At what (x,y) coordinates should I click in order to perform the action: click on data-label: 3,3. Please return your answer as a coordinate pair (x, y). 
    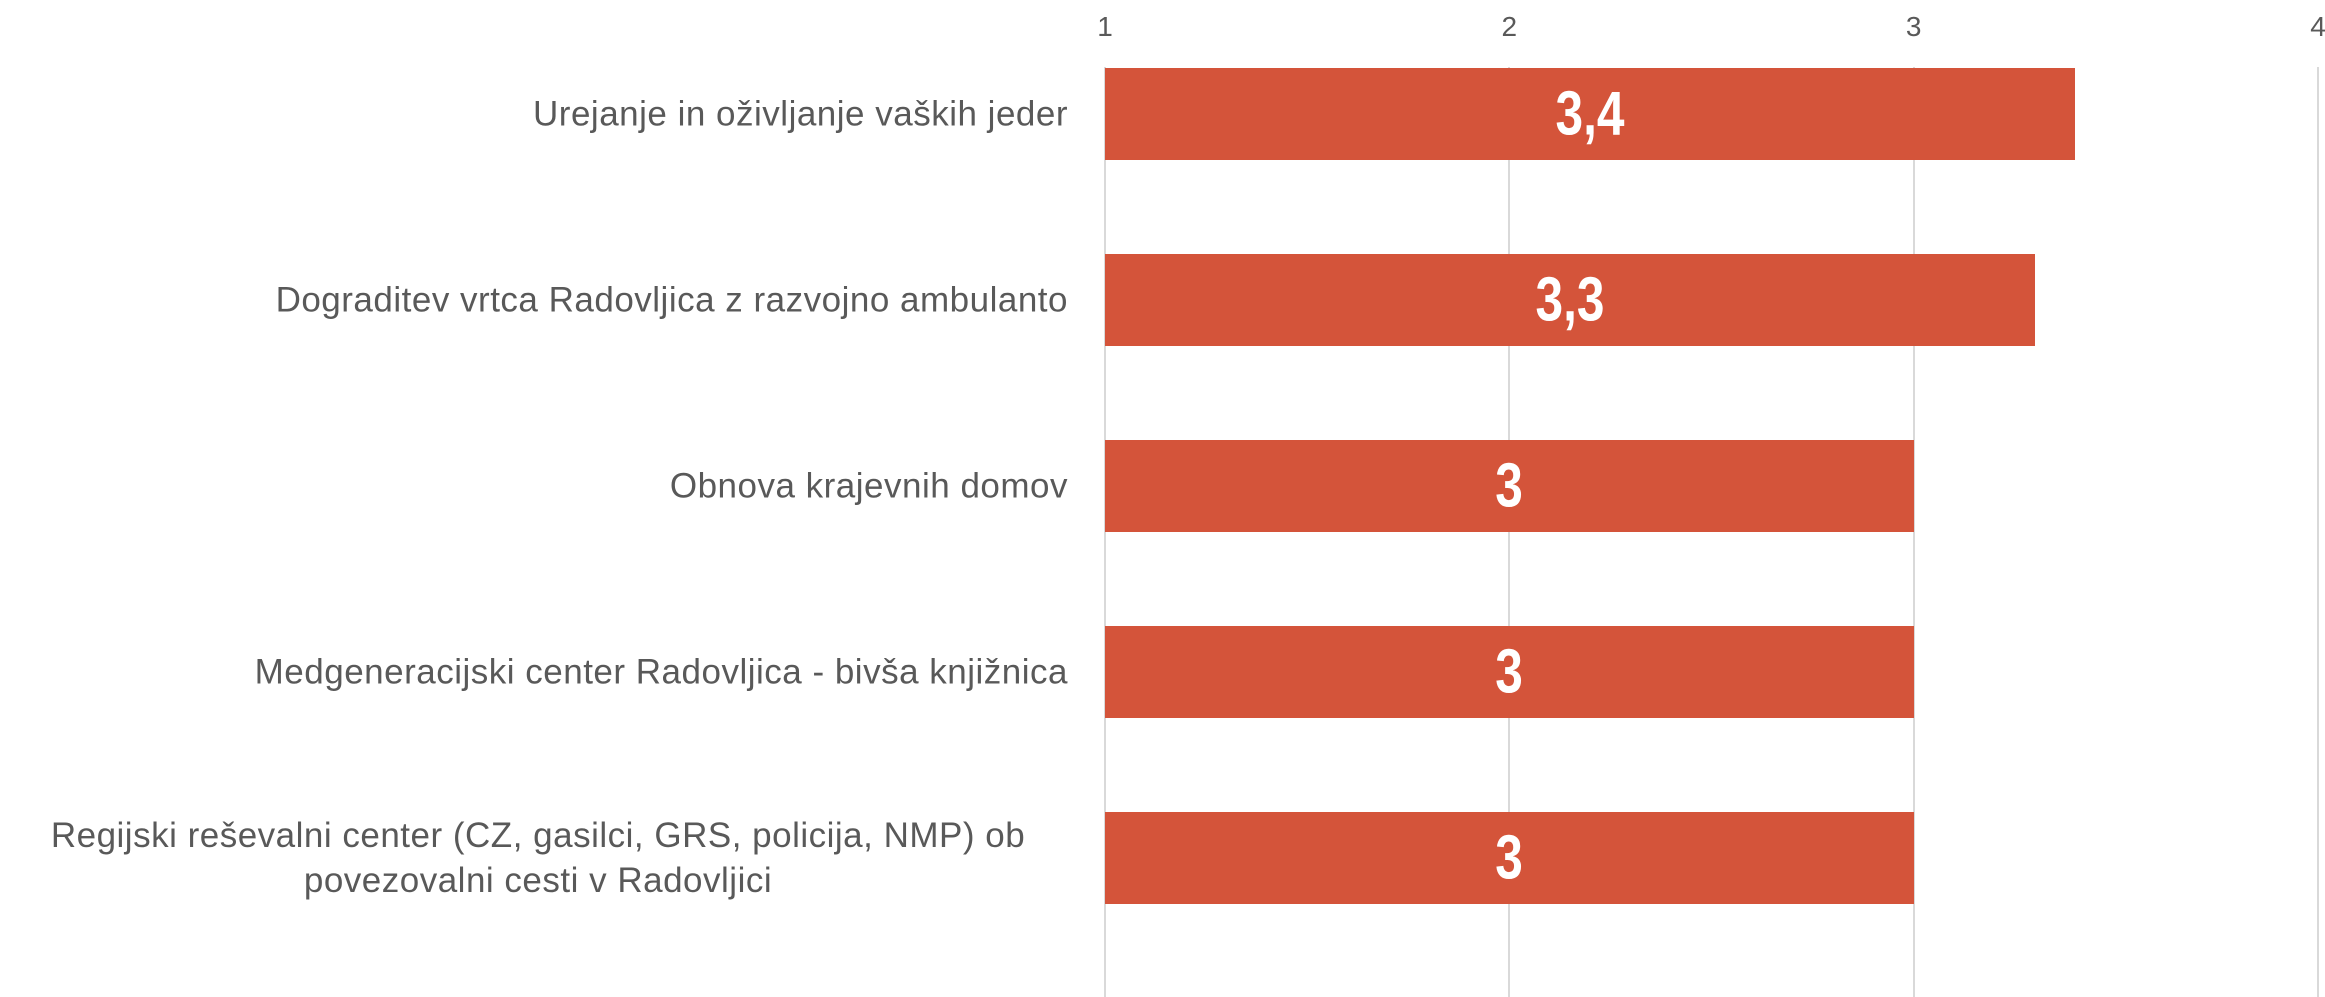
    Looking at the image, I should click on (1570, 300).